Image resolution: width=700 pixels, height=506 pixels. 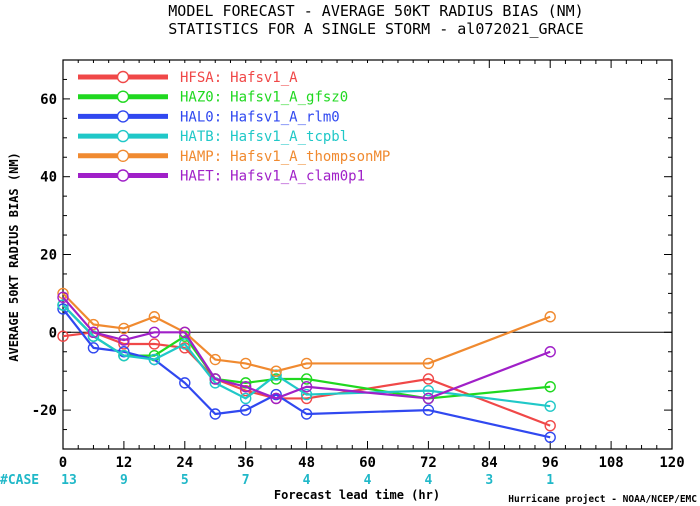 I want to click on x-tick-label: 60, so click(x=367, y=463).